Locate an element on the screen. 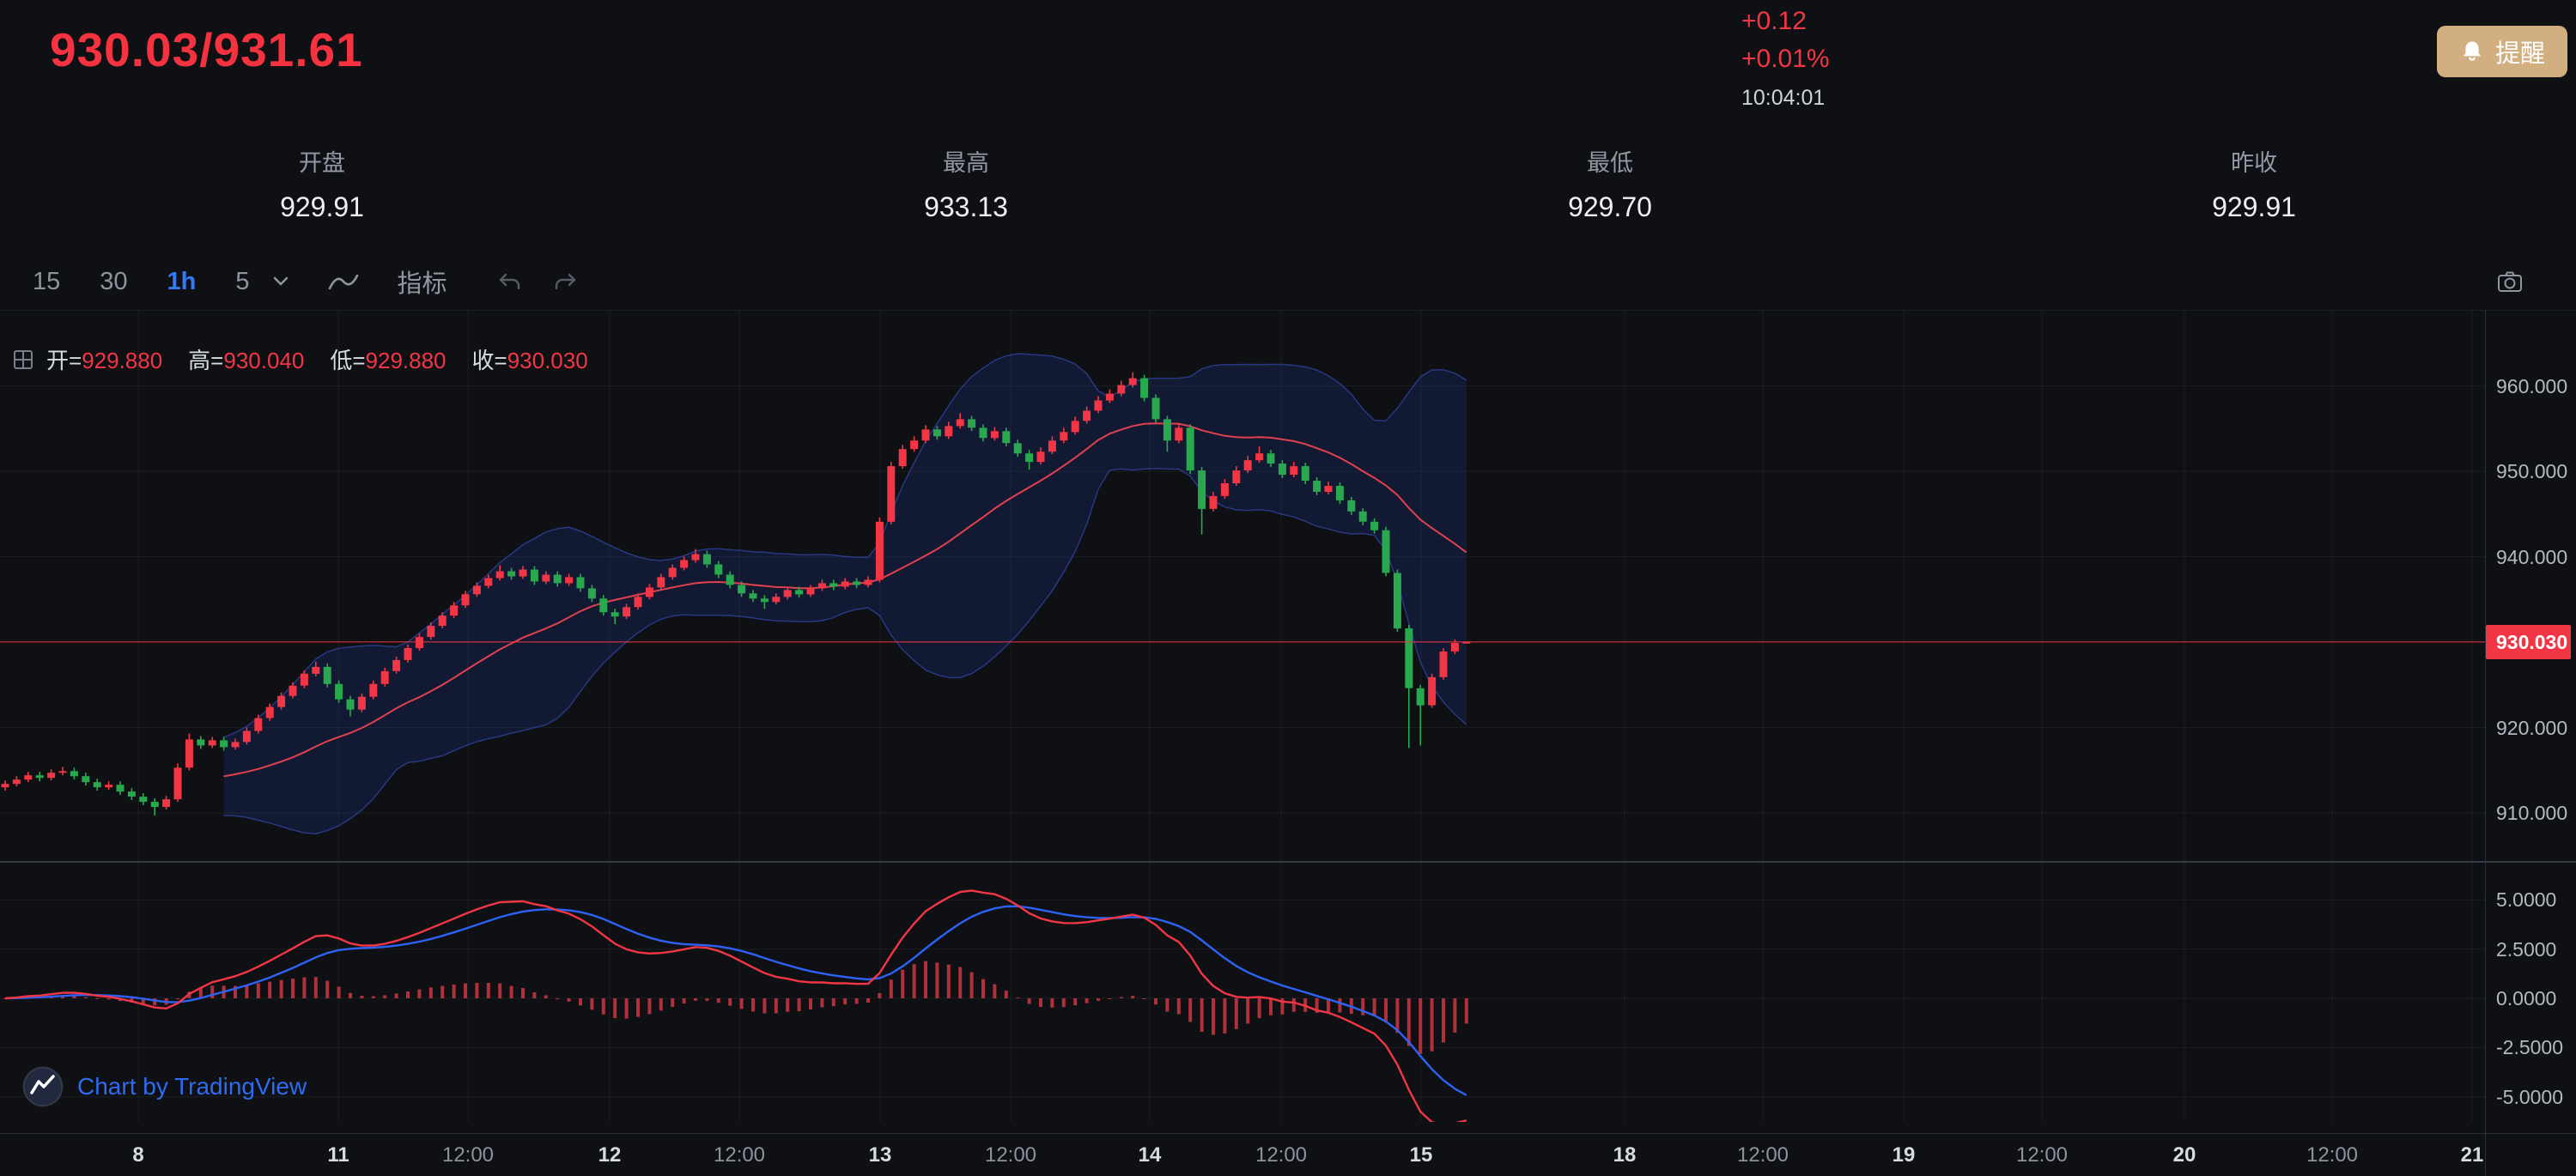 The image size is (2576, 1176). change-block: +0.12 +0.01% 10:04:01 is located at coordinates (1785, 59).